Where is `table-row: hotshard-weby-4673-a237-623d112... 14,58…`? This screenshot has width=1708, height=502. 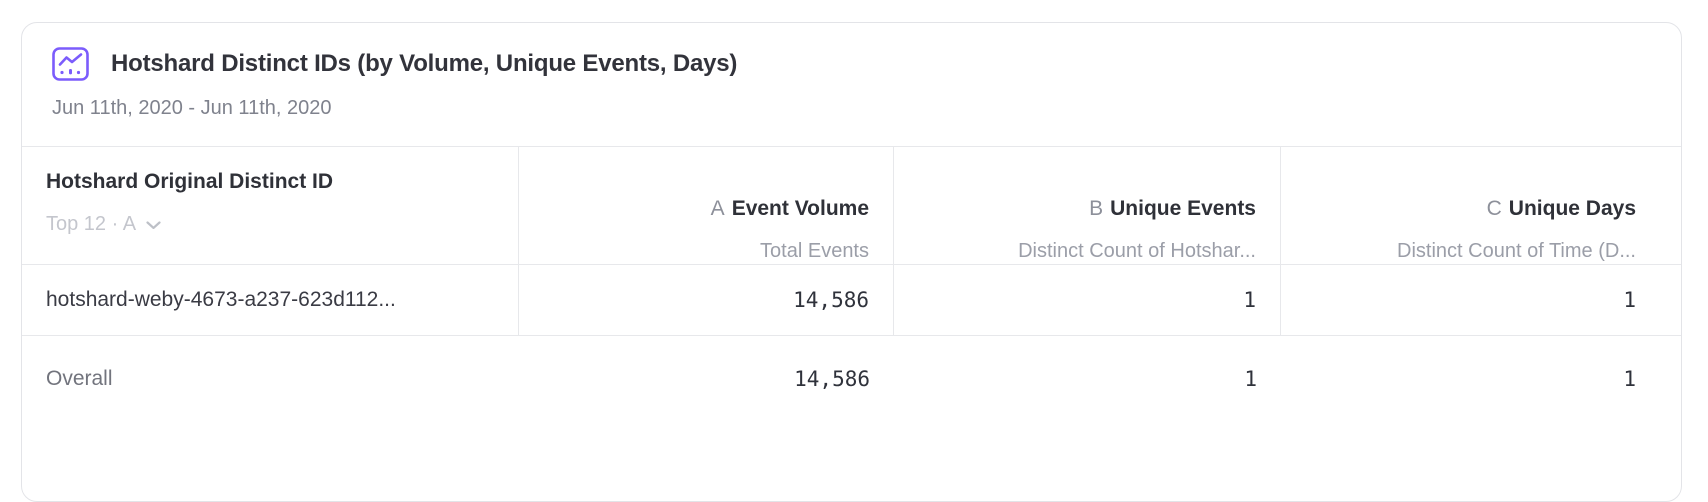
table-row: hotshard-weby-4673-a237-623d112... 14,58… is located at coordinates (851, 300).